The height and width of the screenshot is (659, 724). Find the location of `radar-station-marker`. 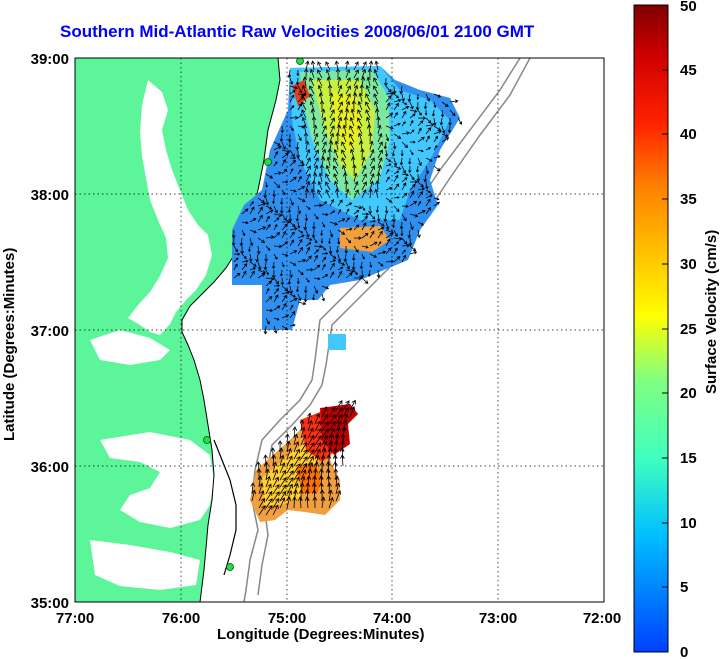

radar-station-marker is located at coordinates (230, 567).